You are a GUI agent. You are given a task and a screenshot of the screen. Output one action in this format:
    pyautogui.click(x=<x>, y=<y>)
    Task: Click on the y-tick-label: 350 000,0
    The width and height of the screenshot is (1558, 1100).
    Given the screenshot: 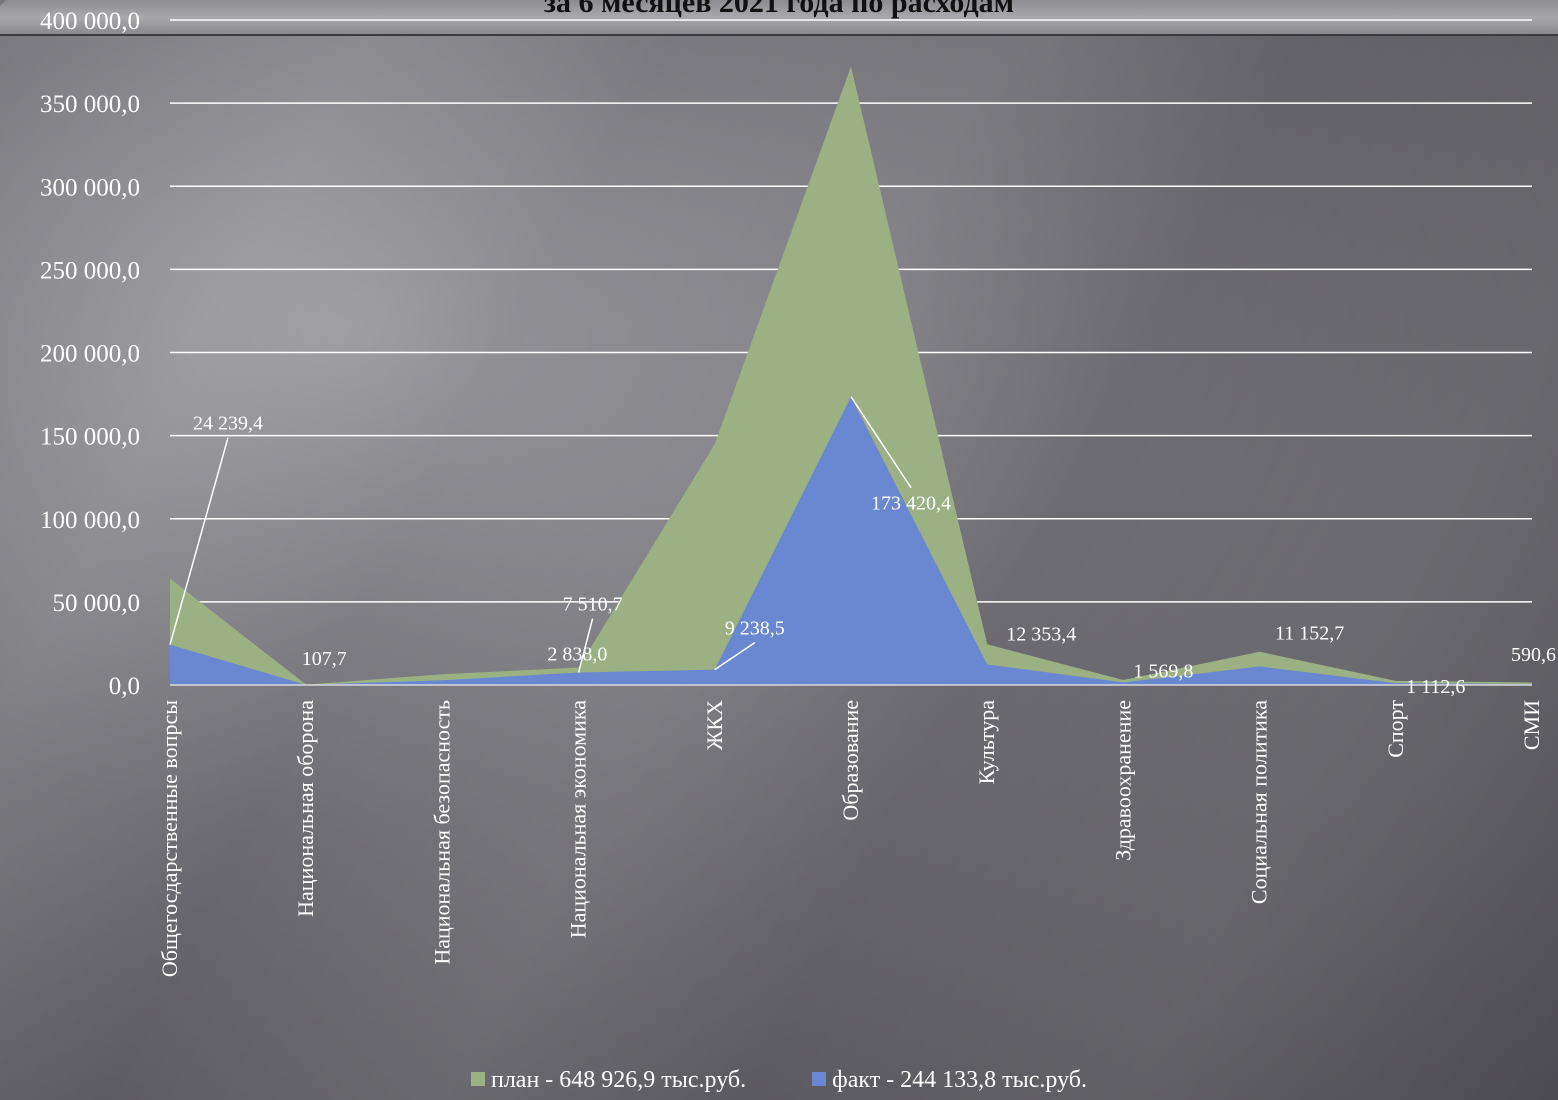 What is the action you would take?
    pyautogui.click(x=90, y=104)
    